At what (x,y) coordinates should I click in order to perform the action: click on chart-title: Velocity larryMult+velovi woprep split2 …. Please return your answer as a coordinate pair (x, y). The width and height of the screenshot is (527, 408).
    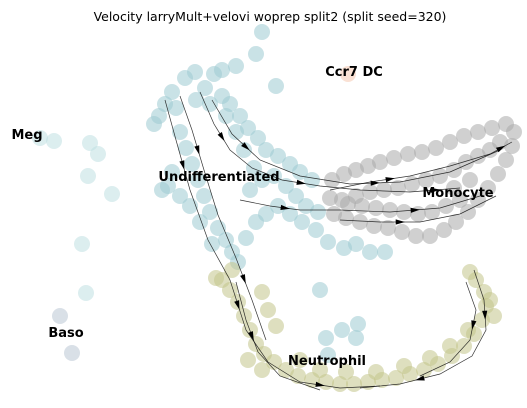
    Looking at the image, I should click on (270, 16).